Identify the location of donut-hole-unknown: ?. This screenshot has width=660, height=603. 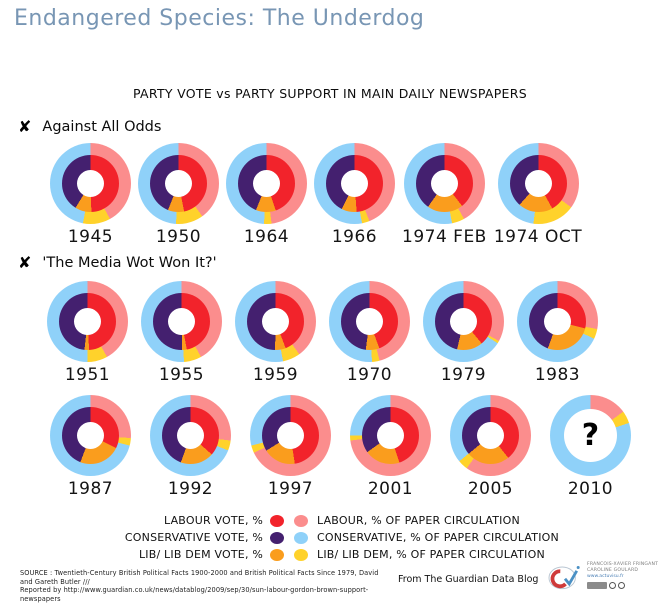
(590, 435).